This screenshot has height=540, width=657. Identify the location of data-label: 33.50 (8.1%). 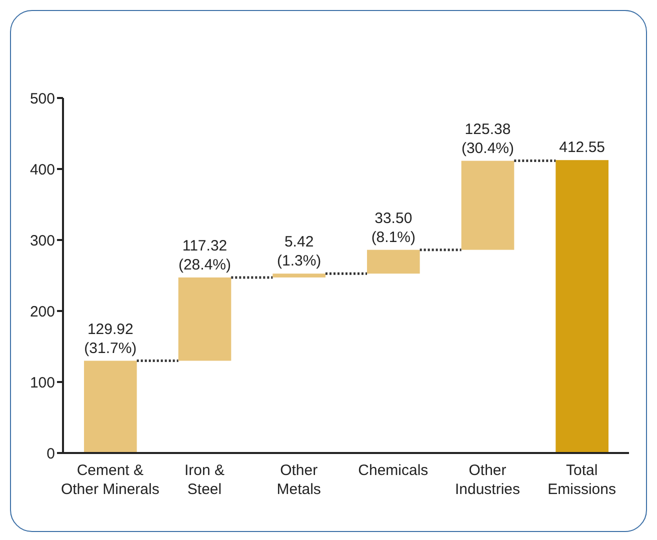
(393, 228).